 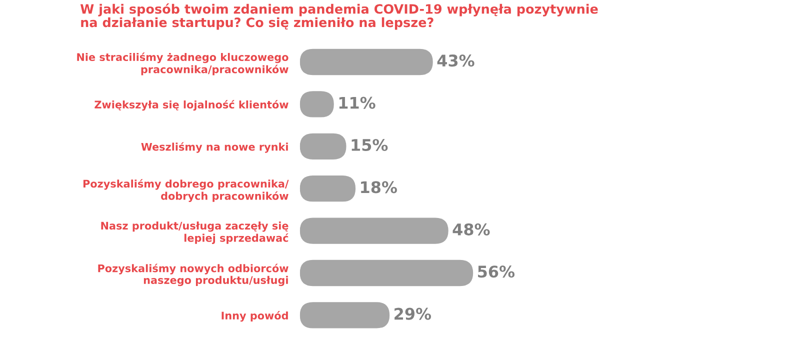 I want to click on y-tick-label: Zwiększyła się lojalność klientów, so click(x=191, y=105).